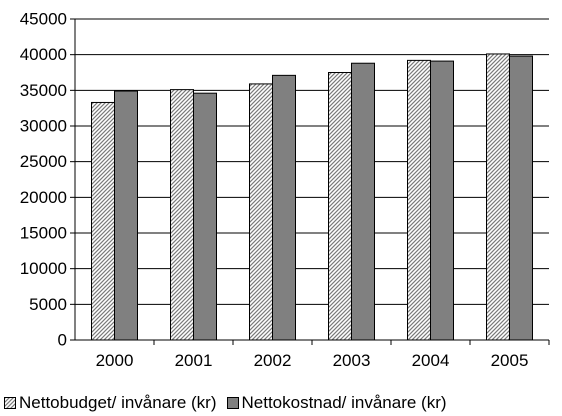  I want to click on x-tick-label: 2005, so click(510, 360).